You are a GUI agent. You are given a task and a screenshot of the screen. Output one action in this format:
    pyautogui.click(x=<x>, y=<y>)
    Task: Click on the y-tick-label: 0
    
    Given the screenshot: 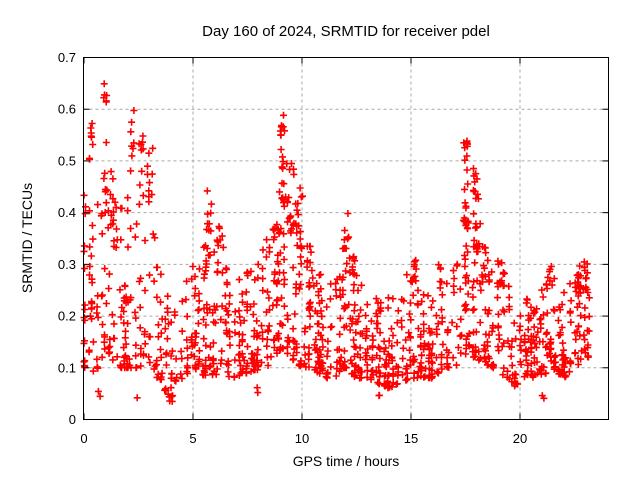 What is the action you would take?
    pyautogui.click(x=72, y=419)
    